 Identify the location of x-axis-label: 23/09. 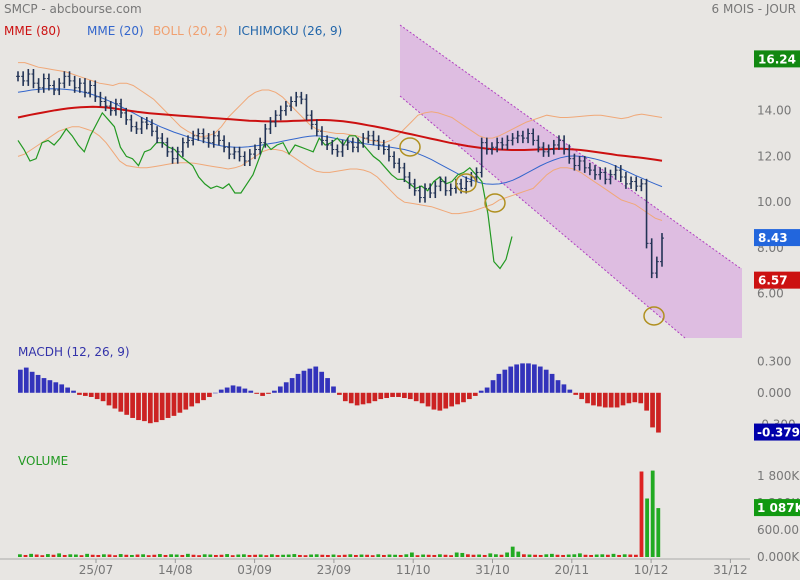
(334, 570).